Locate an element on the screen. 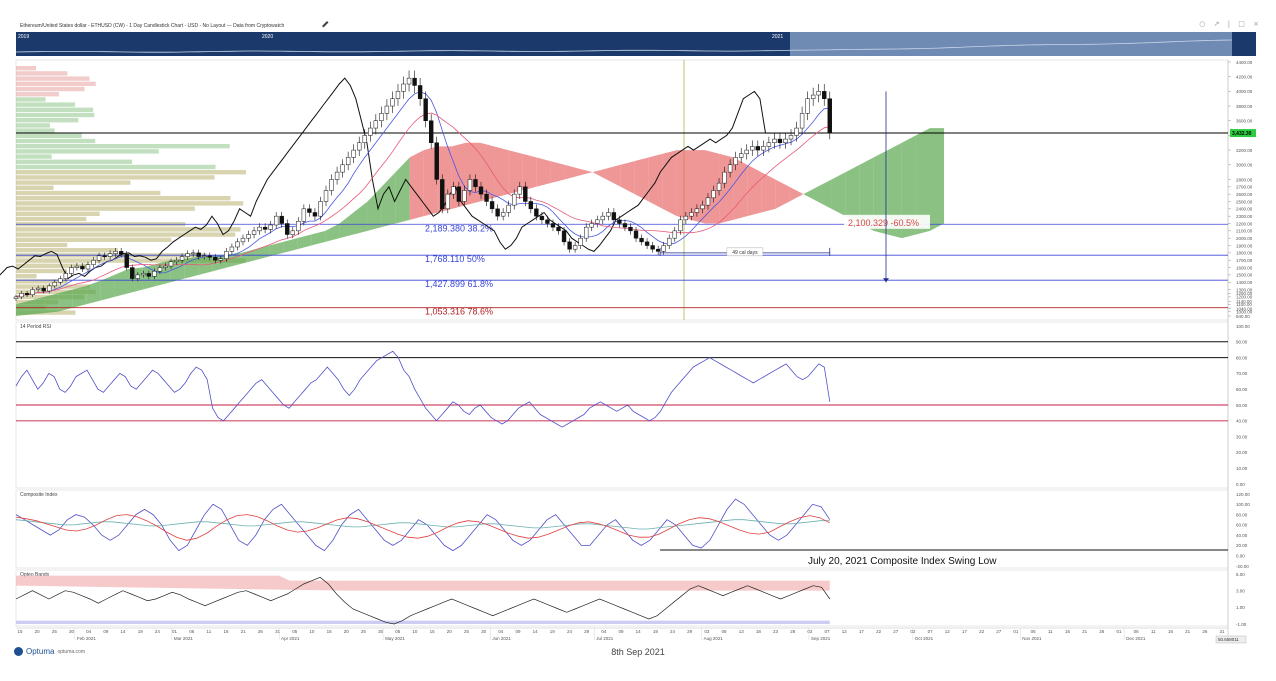  x-day-tick: 21 is located at coordinates (1085, 631).